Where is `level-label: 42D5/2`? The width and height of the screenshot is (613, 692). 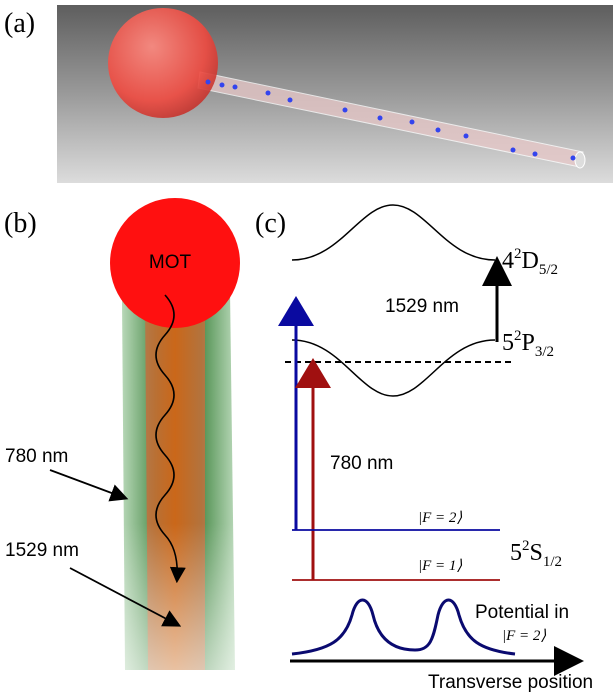 level-label: 42D5/2 is located at coordinates (530, 262).